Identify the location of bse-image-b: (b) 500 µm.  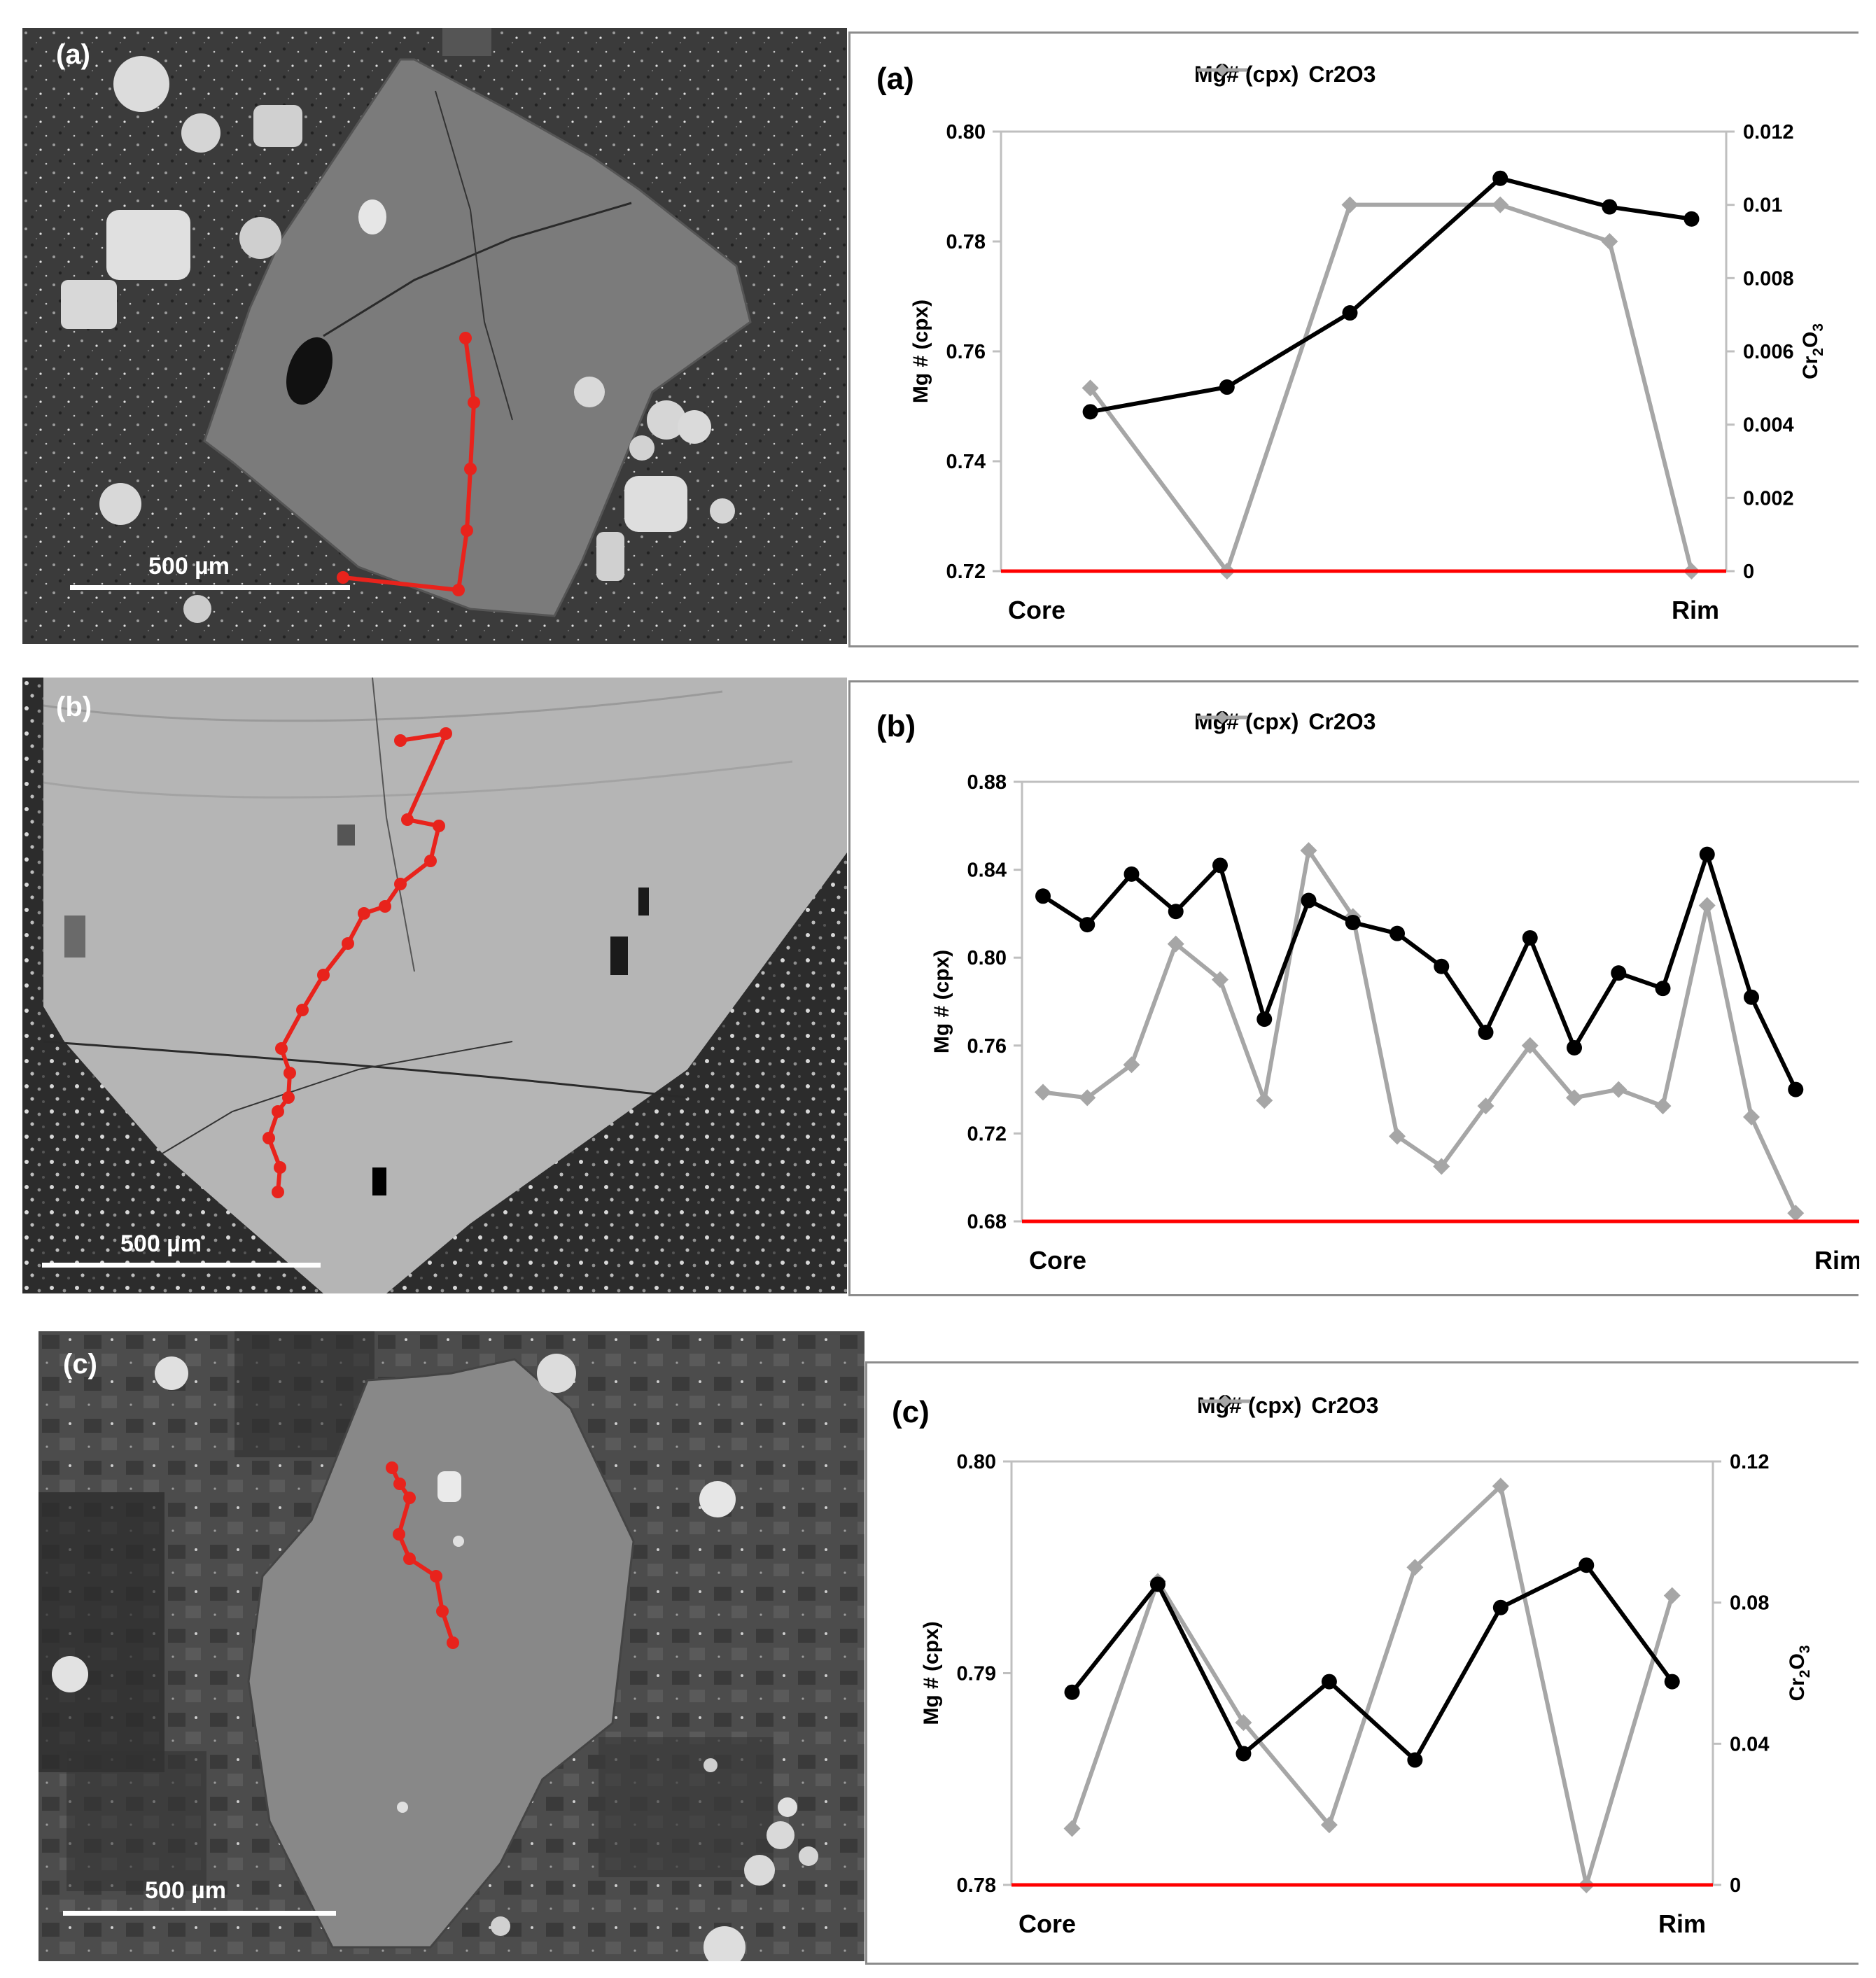
(434, 985).